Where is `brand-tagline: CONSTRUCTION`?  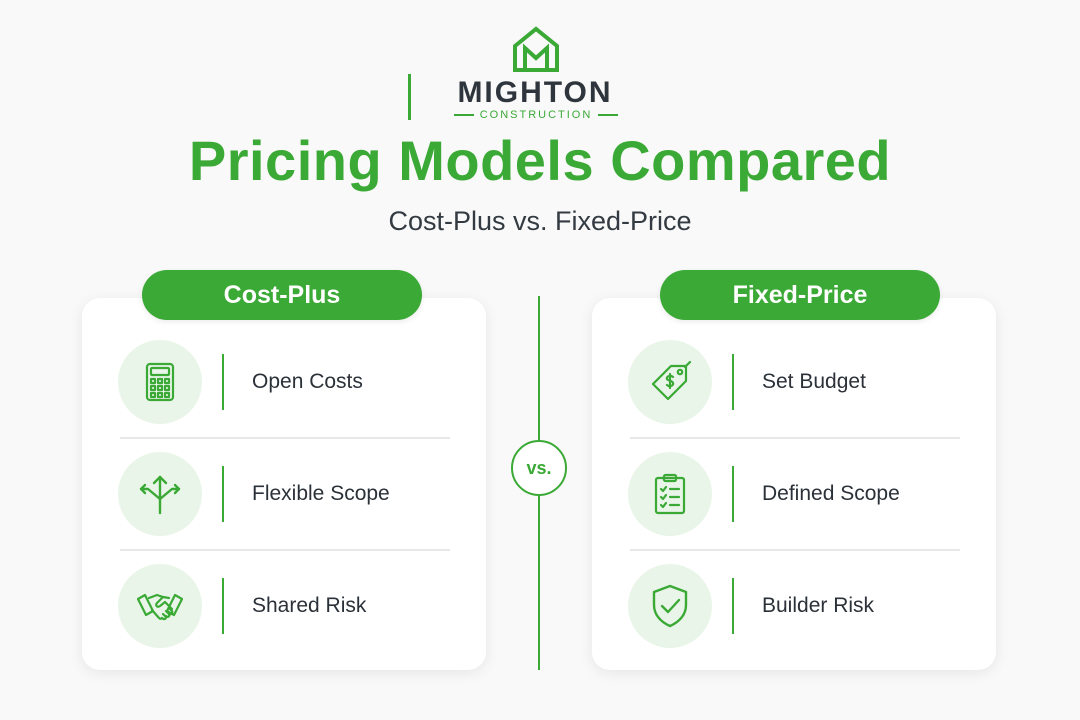
brand-tagline: CONSTRUCTION is located at coordinates (536, 115).